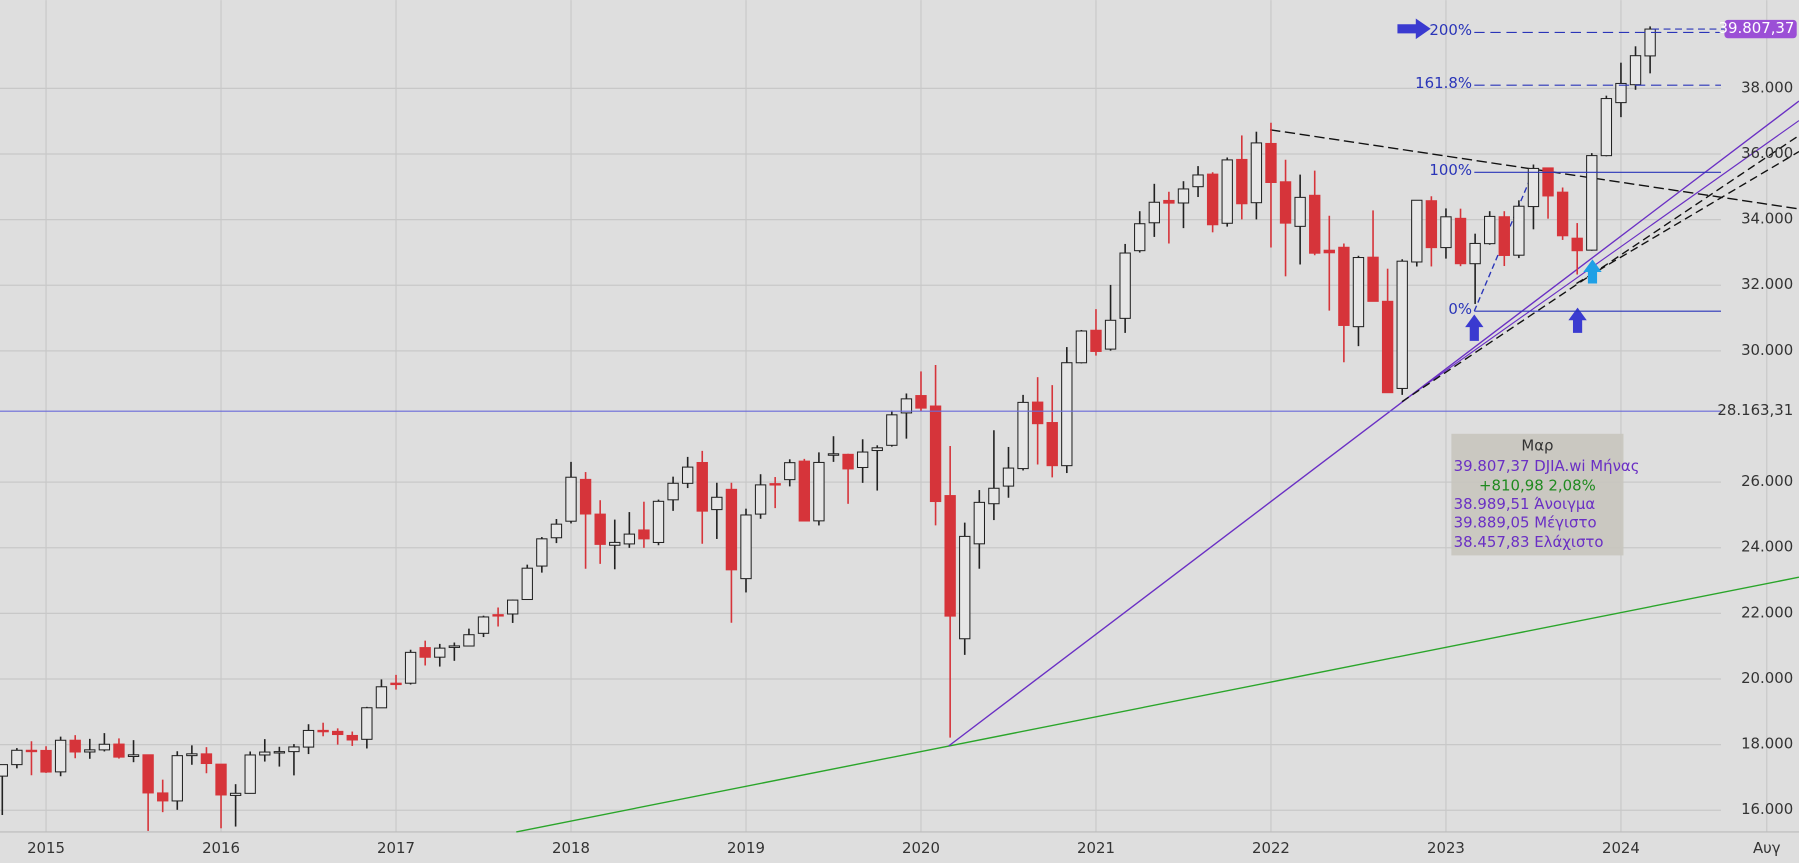 This screenshot has width=1799, height=863. What do you see at coordinates (1767, 350) in the screenshot?
I see `y-tick-label: 30.000` at bounding box center [1767, 350].